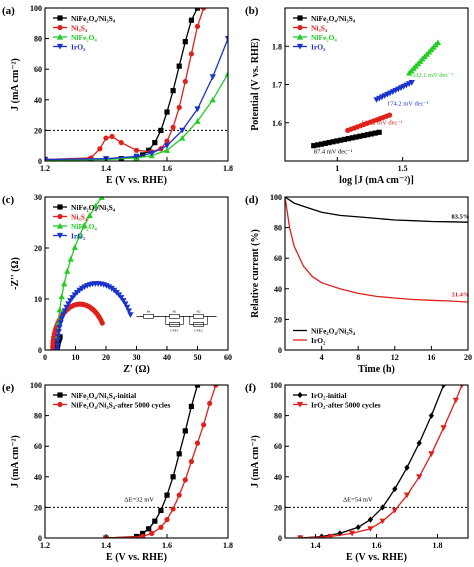  I want to click on panel-f-xlabel: E (V vs. RHE), so click(376, 557).